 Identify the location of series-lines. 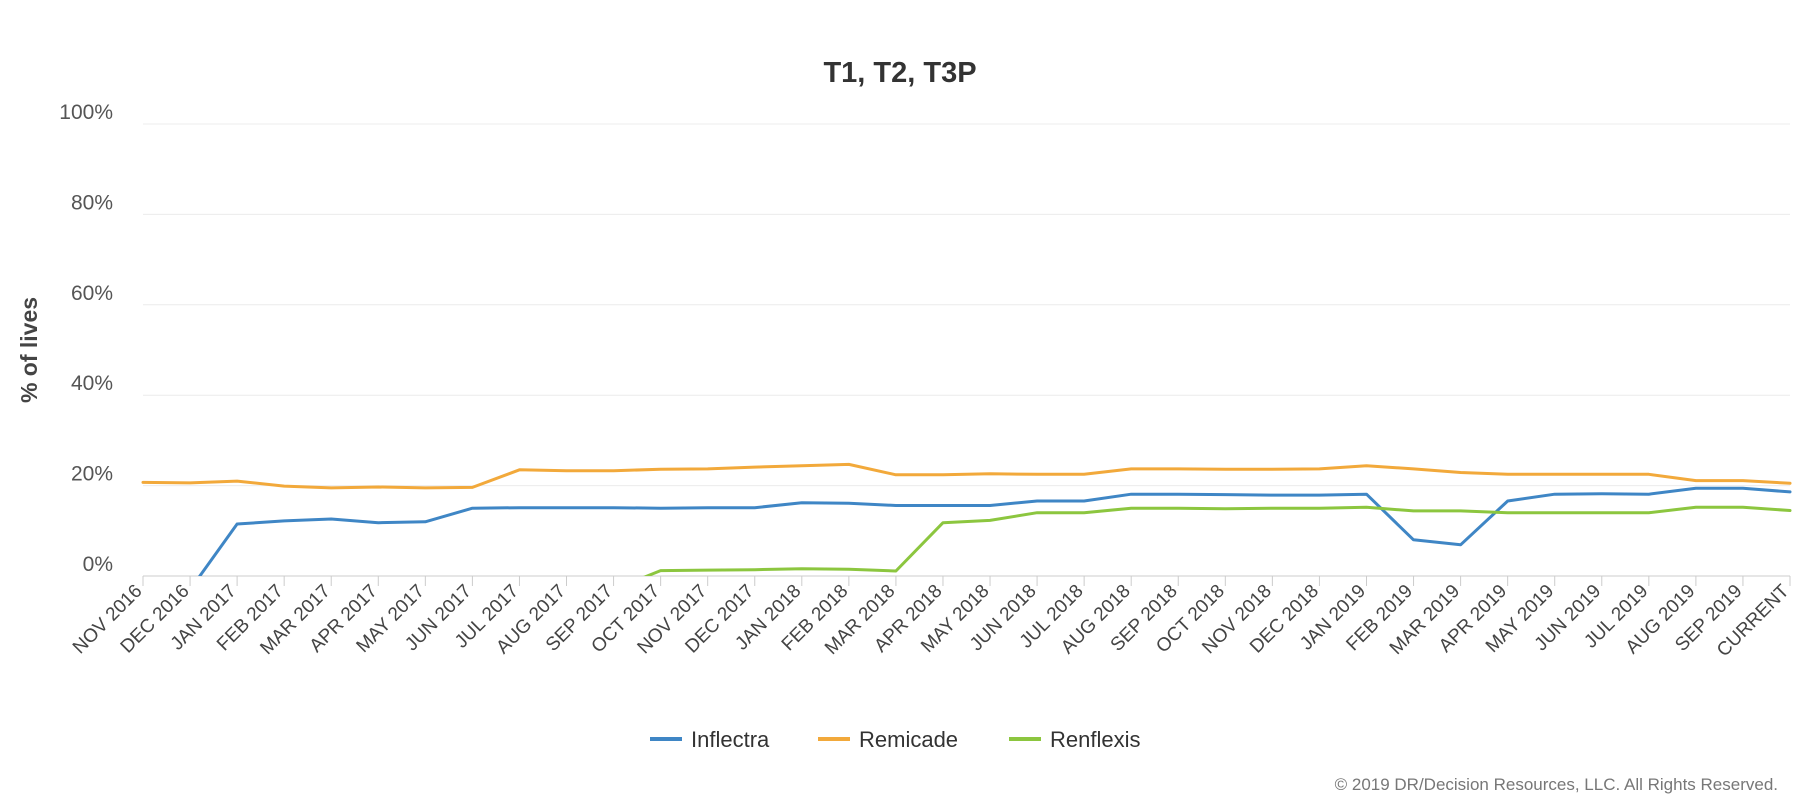
(966, 525).